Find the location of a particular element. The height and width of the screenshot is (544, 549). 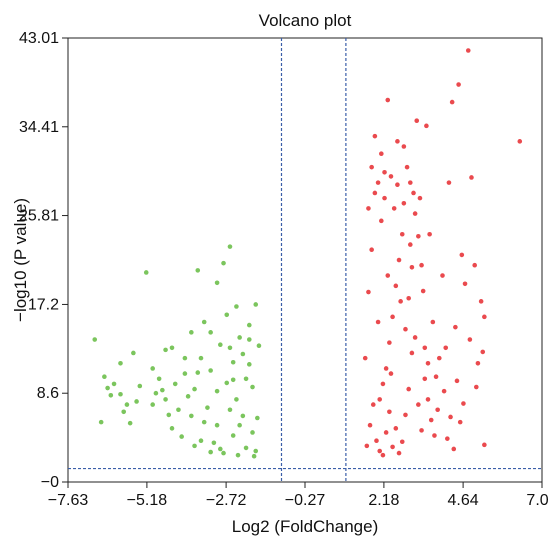

chart-title: Volcano plot is located at coordinates (305, 20).